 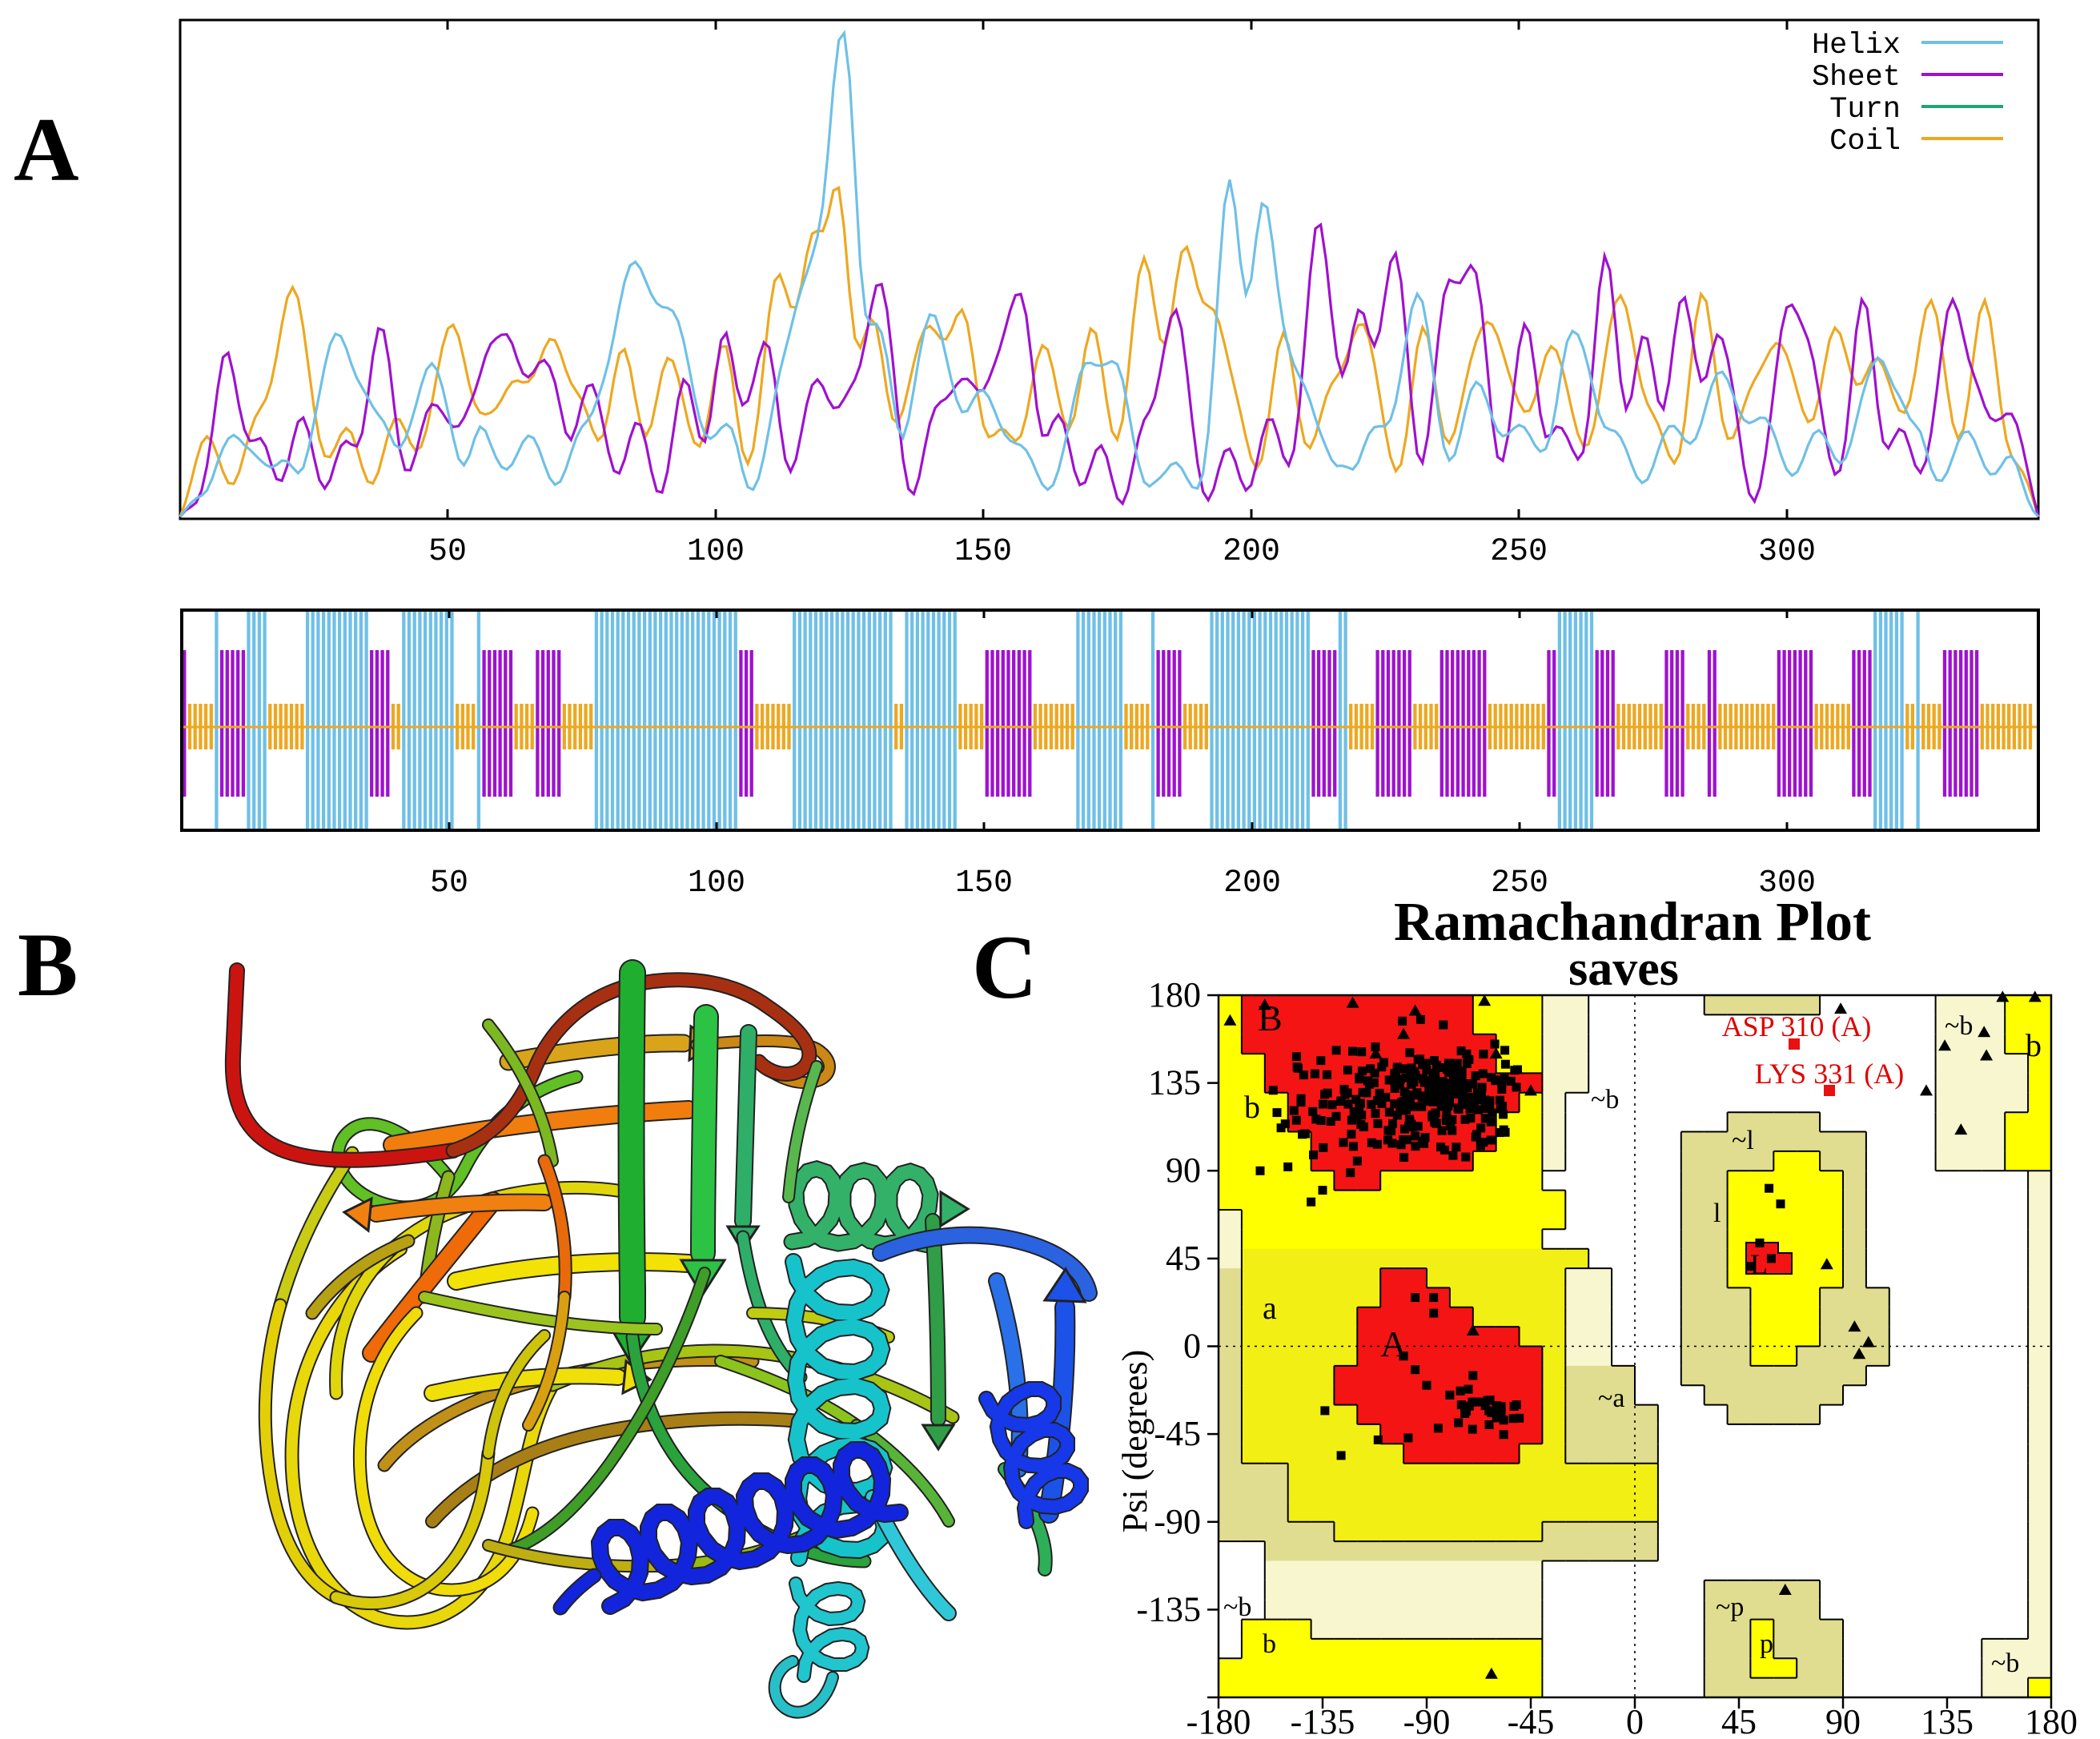 What do you see at coordinates (1856, 77) in the screenshot?
I see `svg-text: Sheet` at bounding box center [1856, 77].